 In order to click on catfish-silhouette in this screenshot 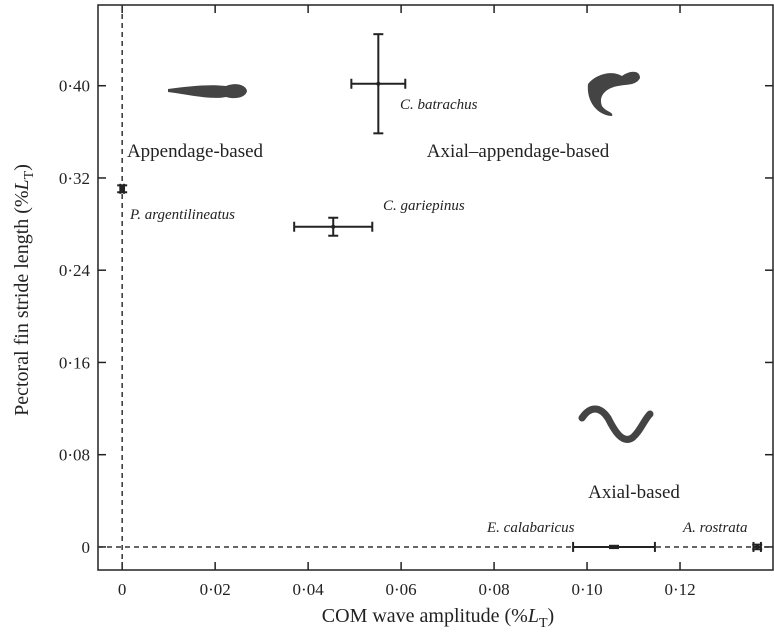, I will do `click(613, 93)`.